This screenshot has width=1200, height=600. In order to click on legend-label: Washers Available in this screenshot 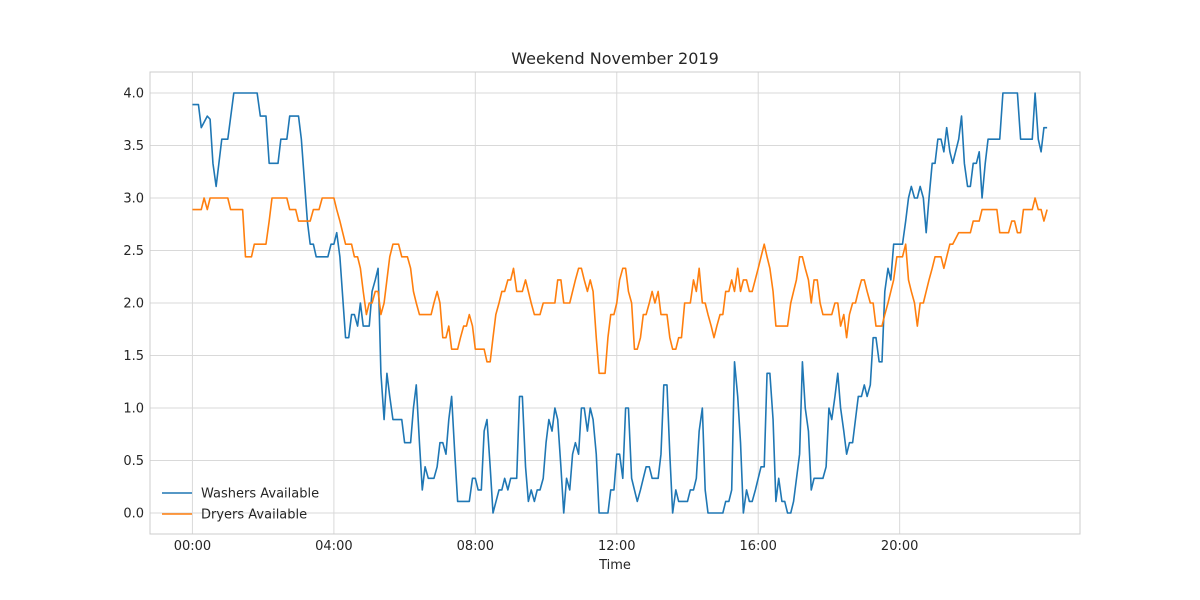, I will do `click(260, 494)`.